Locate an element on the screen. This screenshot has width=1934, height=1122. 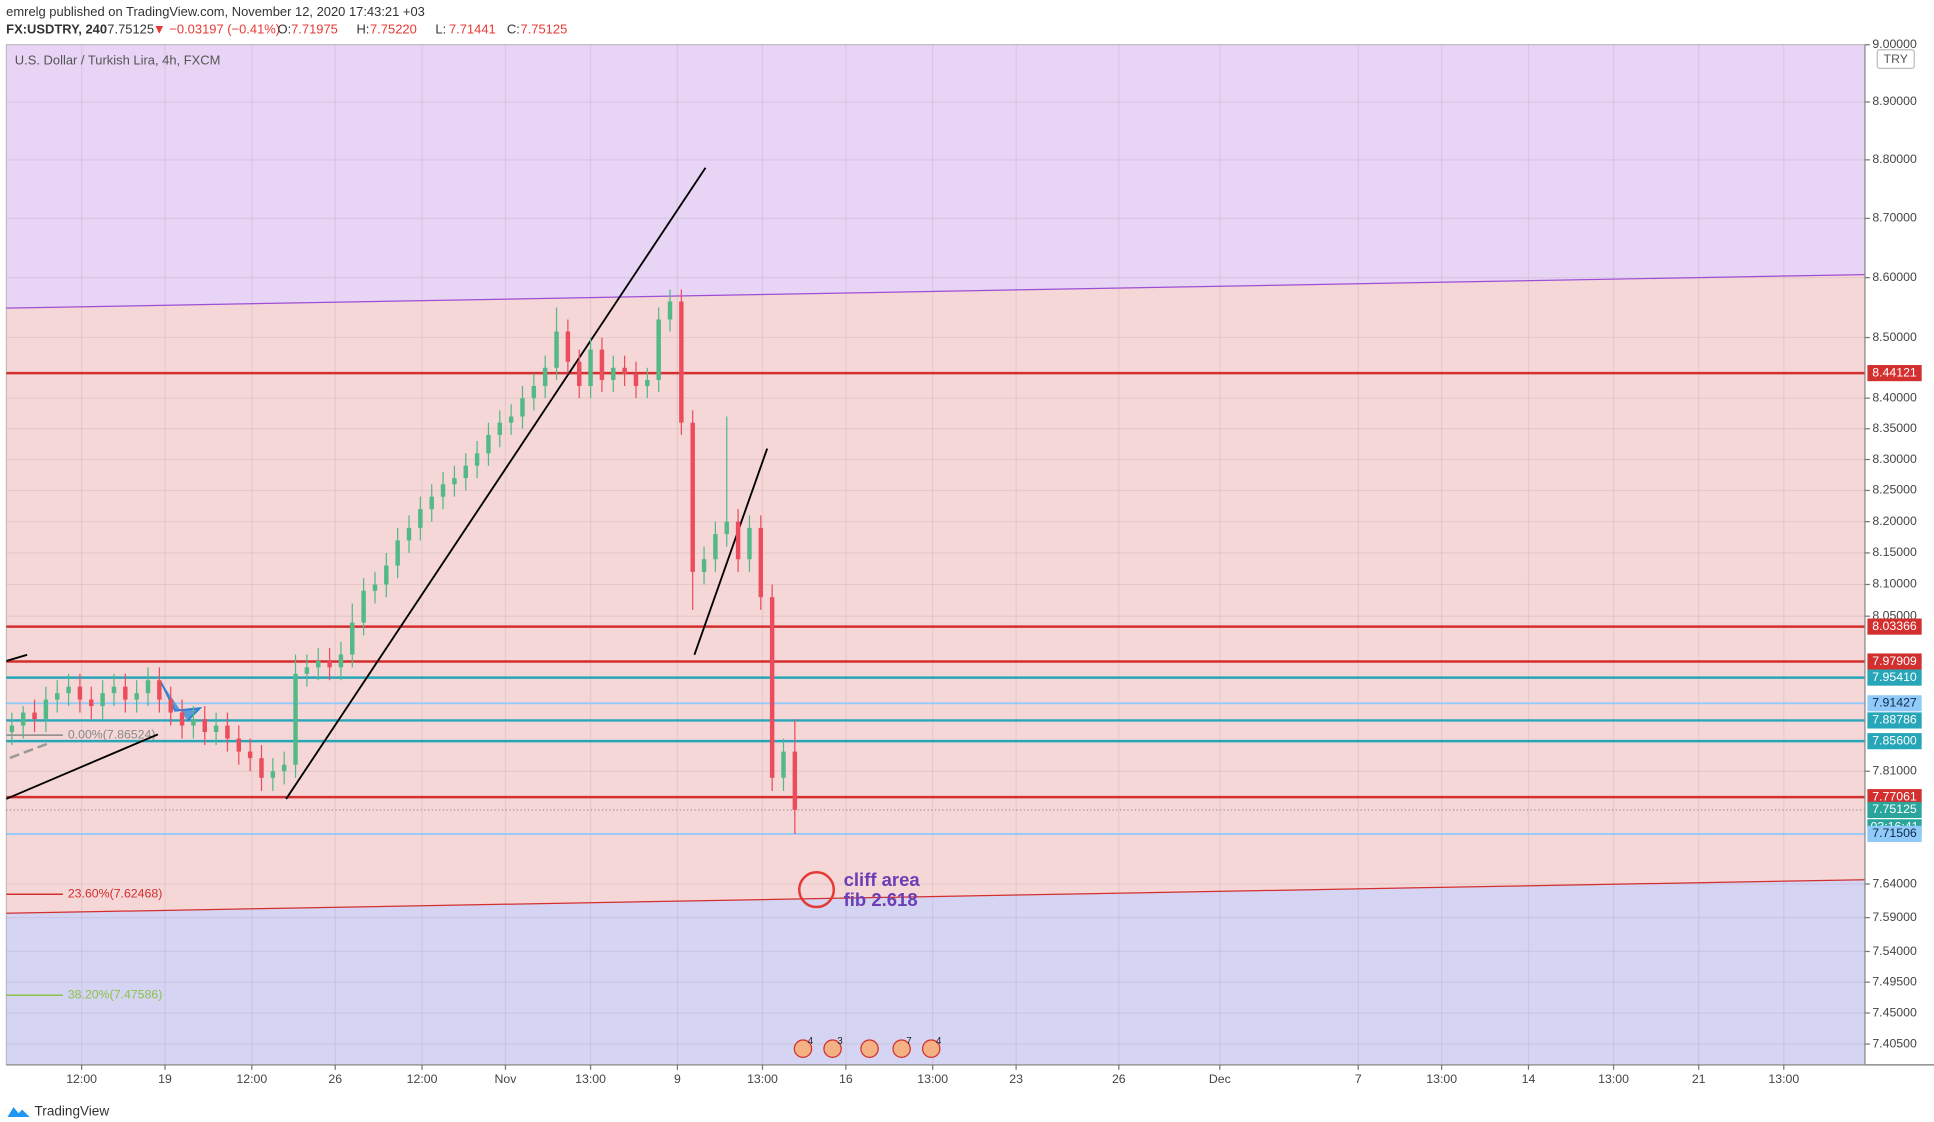
y-tick-label: 7.64000 is located at coordinates (1894, 883).